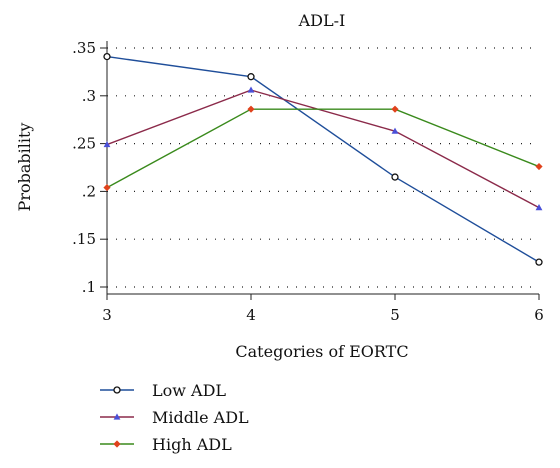 This screenshot has width=560, height=468. What do you see at coordinates (89, 287) in the screenshot?
I see `y-tick-label: .1` at bounding box center [89, 287].